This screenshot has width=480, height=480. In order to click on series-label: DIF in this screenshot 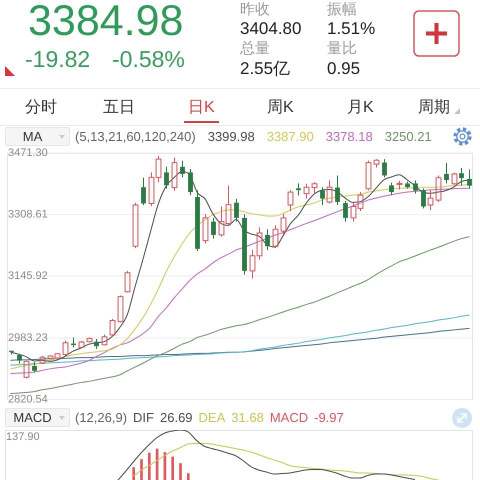, I will do `click(143, 417)`.